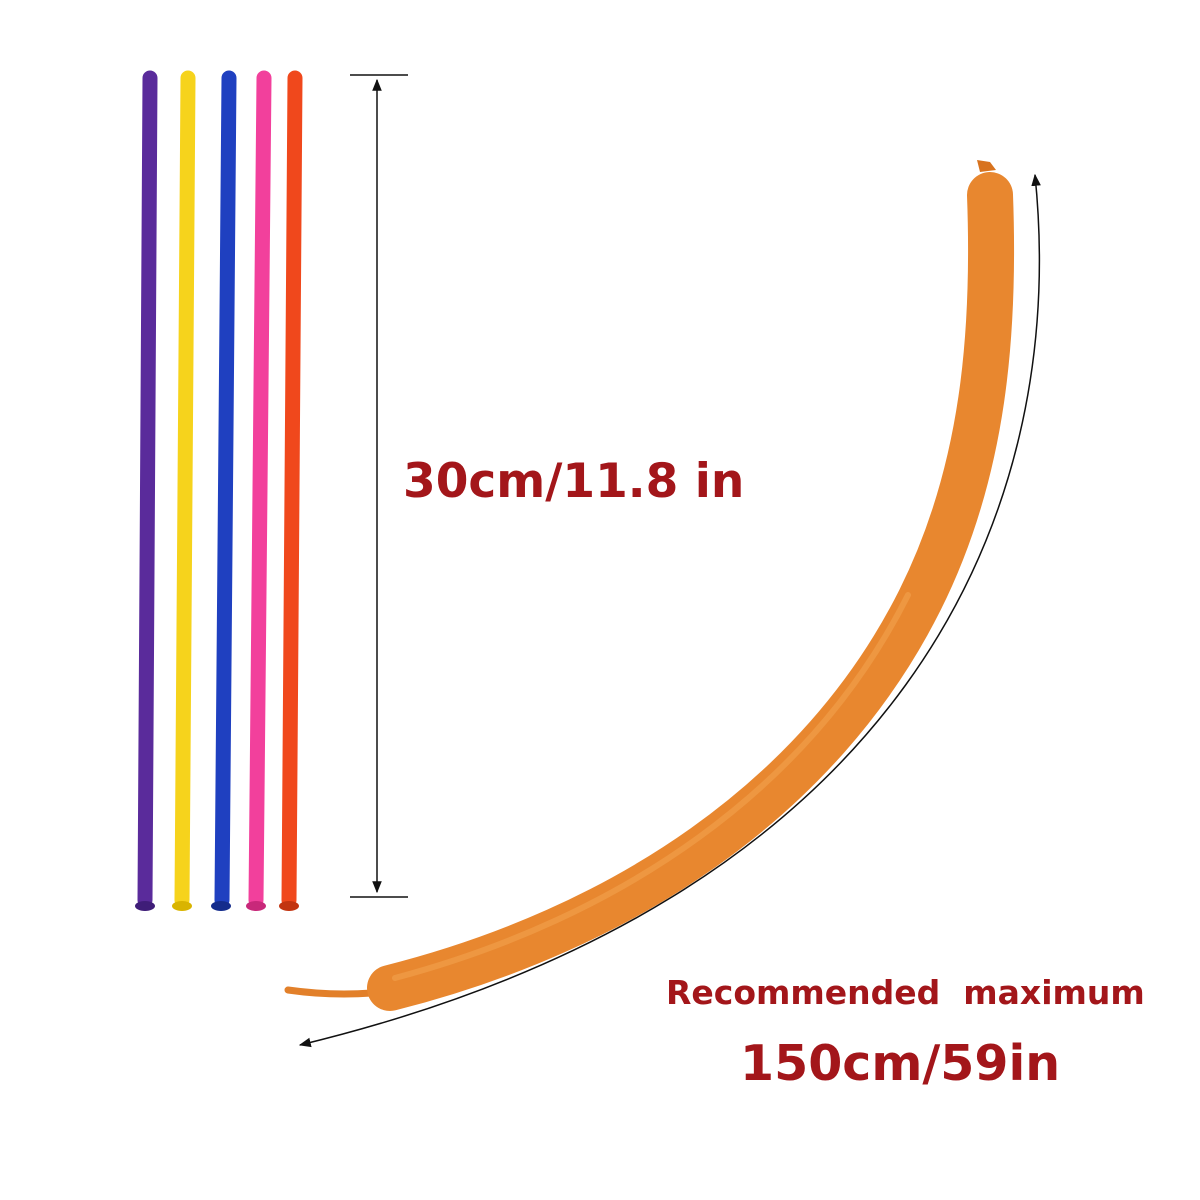 This screenshot has width=1200, height=1200. Describe the element at coordinates (573, 481) in the screenshot. I see `short-length-label: 30cm/11.8 in` at that location.